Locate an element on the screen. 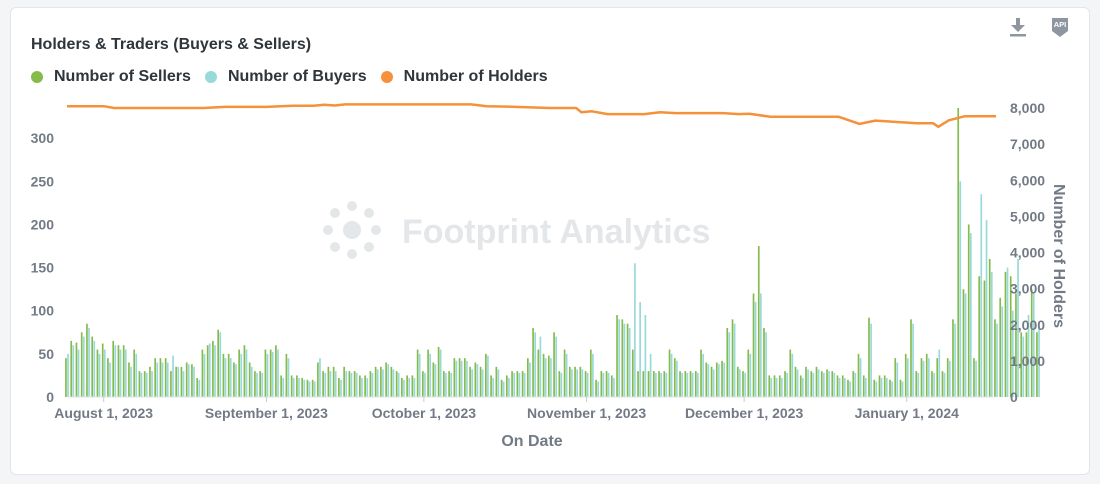 Image resolution: width=1100 pixels, height=484 pixels. left-axis-tick-label: 100 is located at coordinates (43, 311).